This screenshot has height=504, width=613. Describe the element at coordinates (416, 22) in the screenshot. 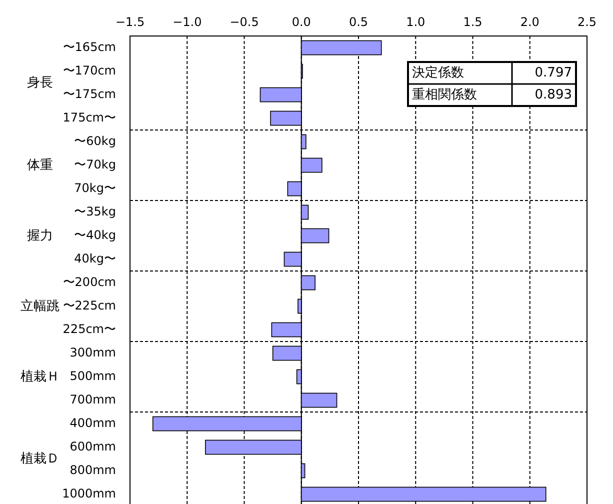

I see `x-tick-label: 1.0` at that location.